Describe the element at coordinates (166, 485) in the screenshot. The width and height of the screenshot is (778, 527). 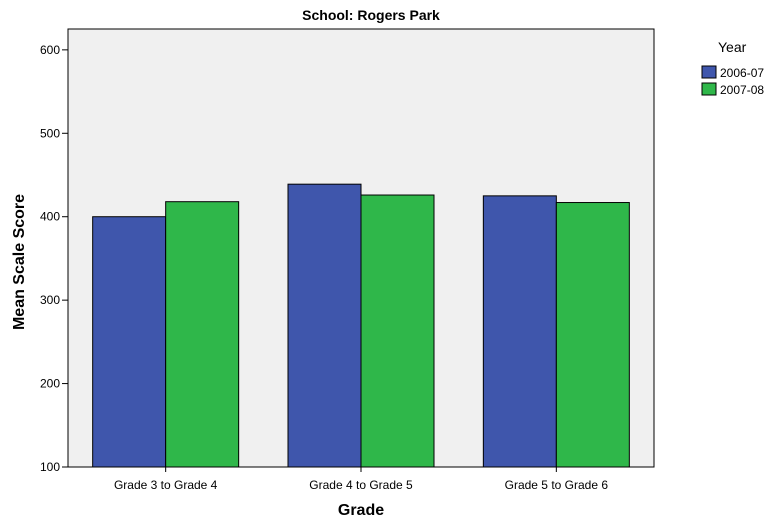
I see `x-tick-label: Grade 3 to Grade 4` at that location.